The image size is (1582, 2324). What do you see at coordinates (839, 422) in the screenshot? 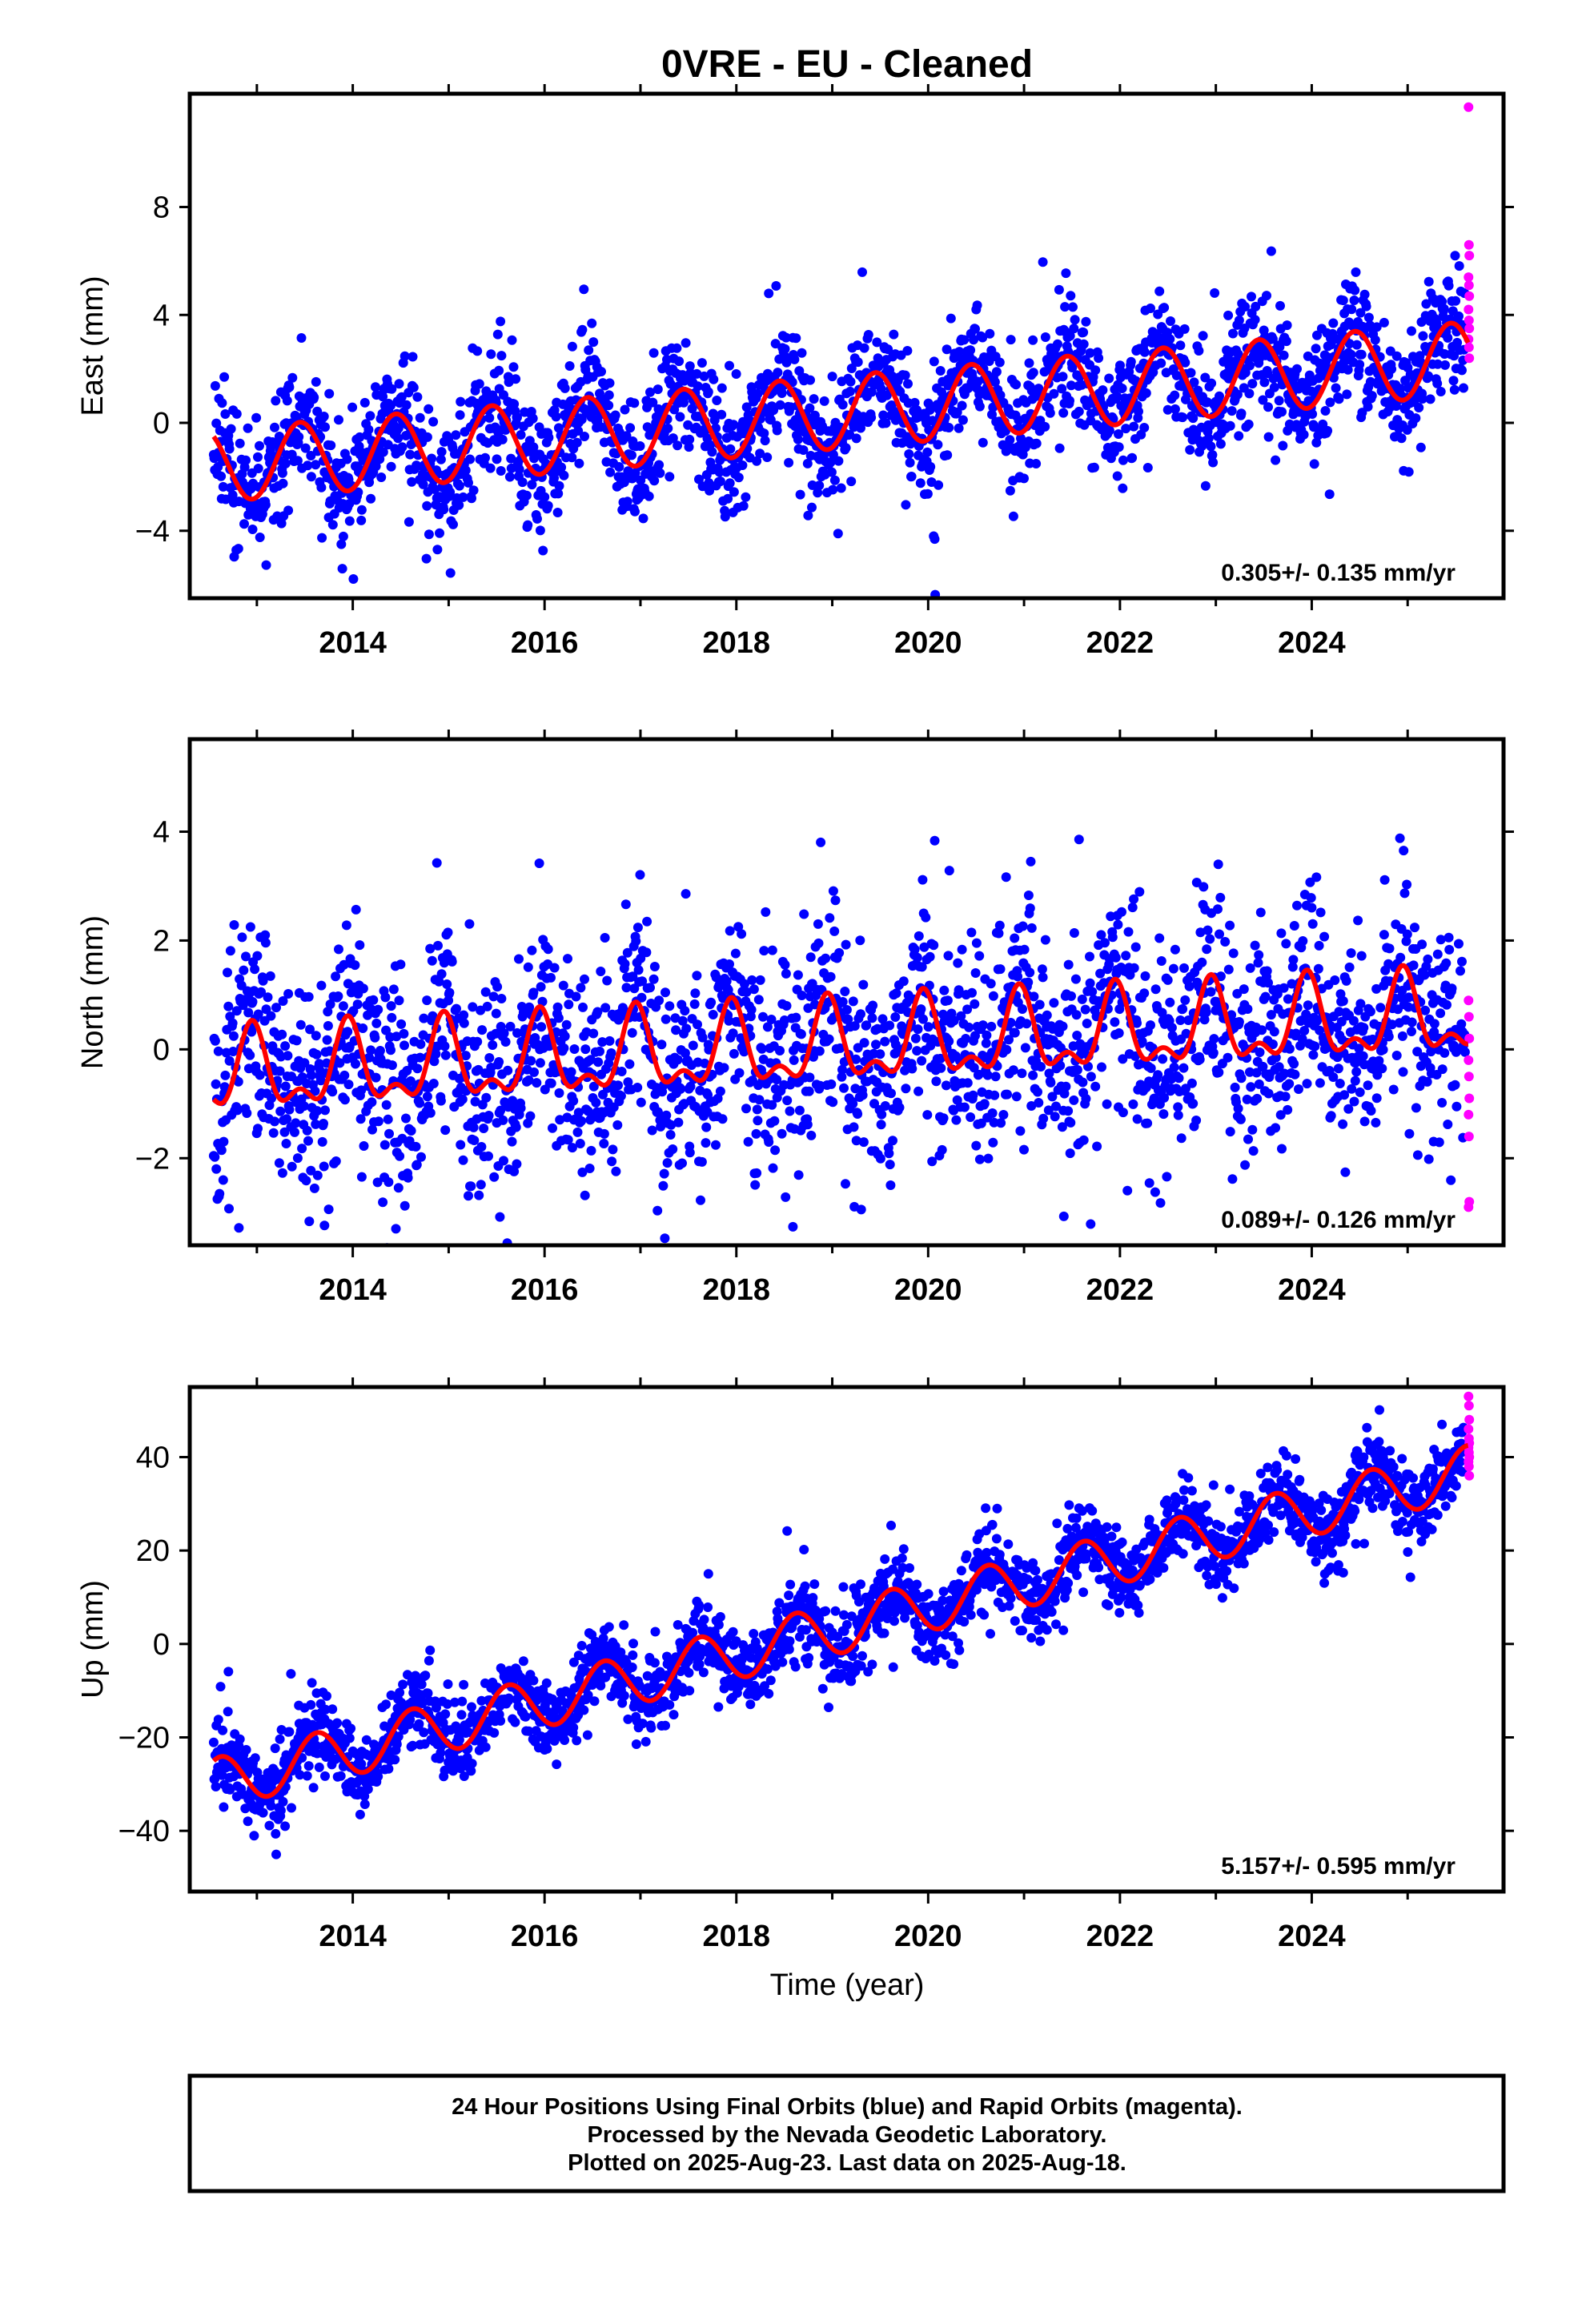
I see `east-final-orbit-points` at bounding box center [839, 422].